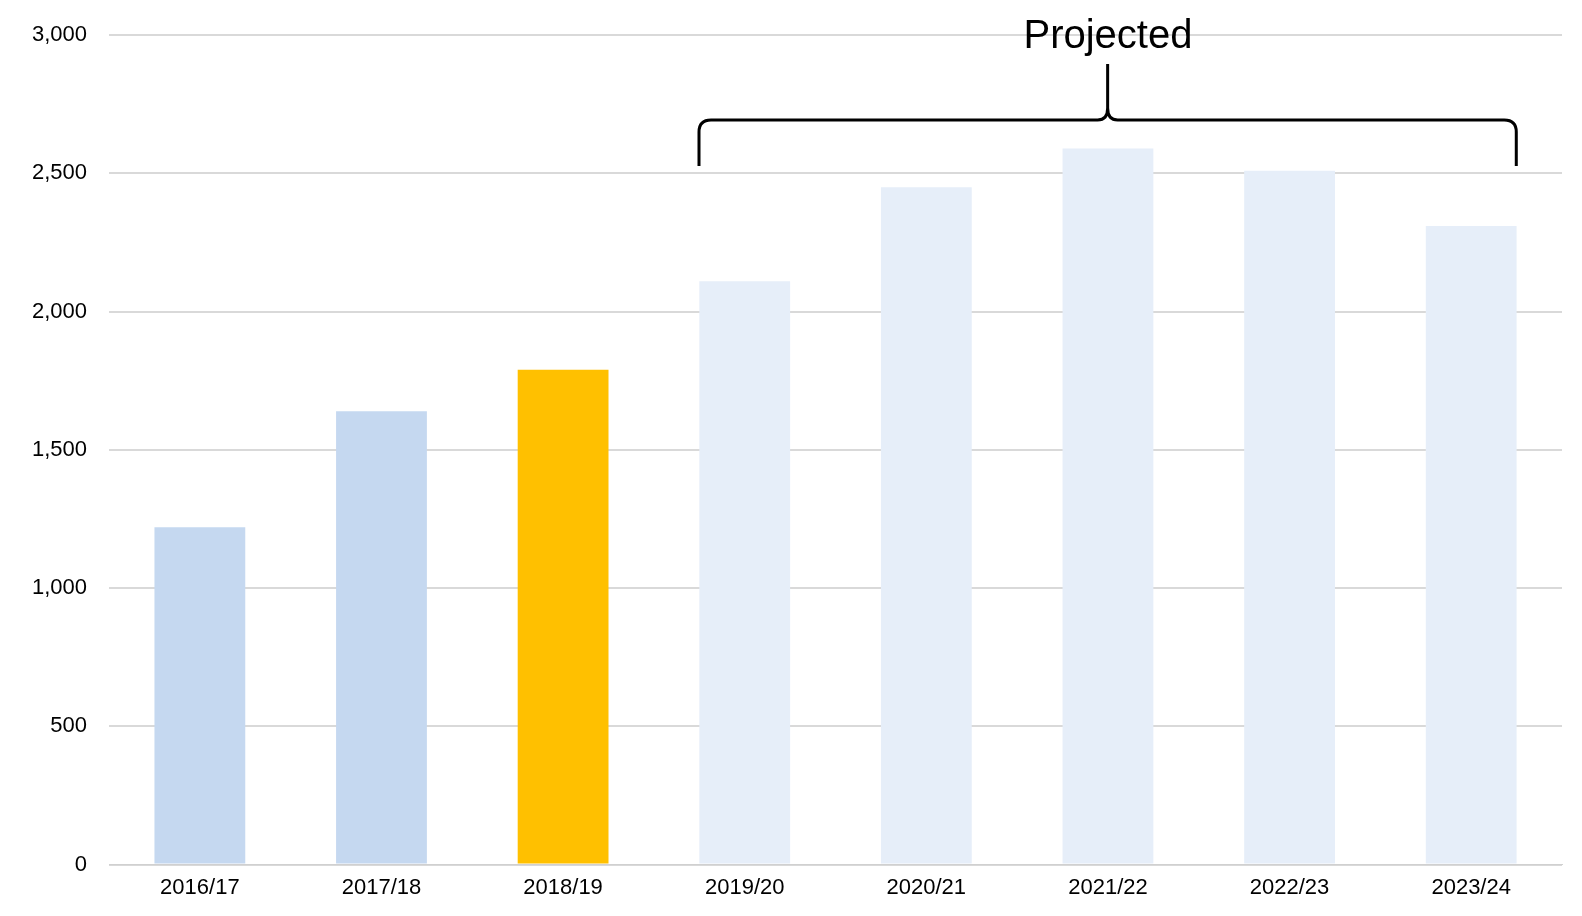  What do you see at coordinates (200, 886) in the screenshot?
I see `x-tick-label: 2016/17` at bounding box center [200, 886].